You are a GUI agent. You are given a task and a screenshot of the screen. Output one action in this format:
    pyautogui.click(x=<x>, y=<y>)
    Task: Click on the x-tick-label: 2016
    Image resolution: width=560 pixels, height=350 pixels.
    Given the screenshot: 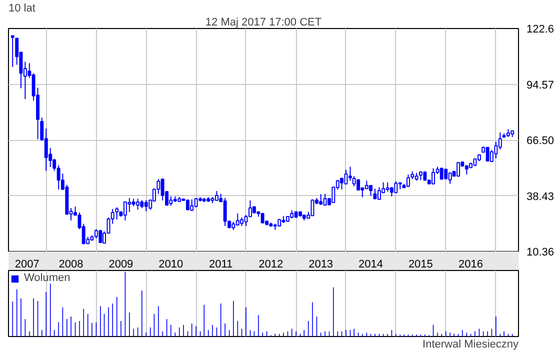 What is the action you would take?
    pyautogui.click(x=471, y=264)
    